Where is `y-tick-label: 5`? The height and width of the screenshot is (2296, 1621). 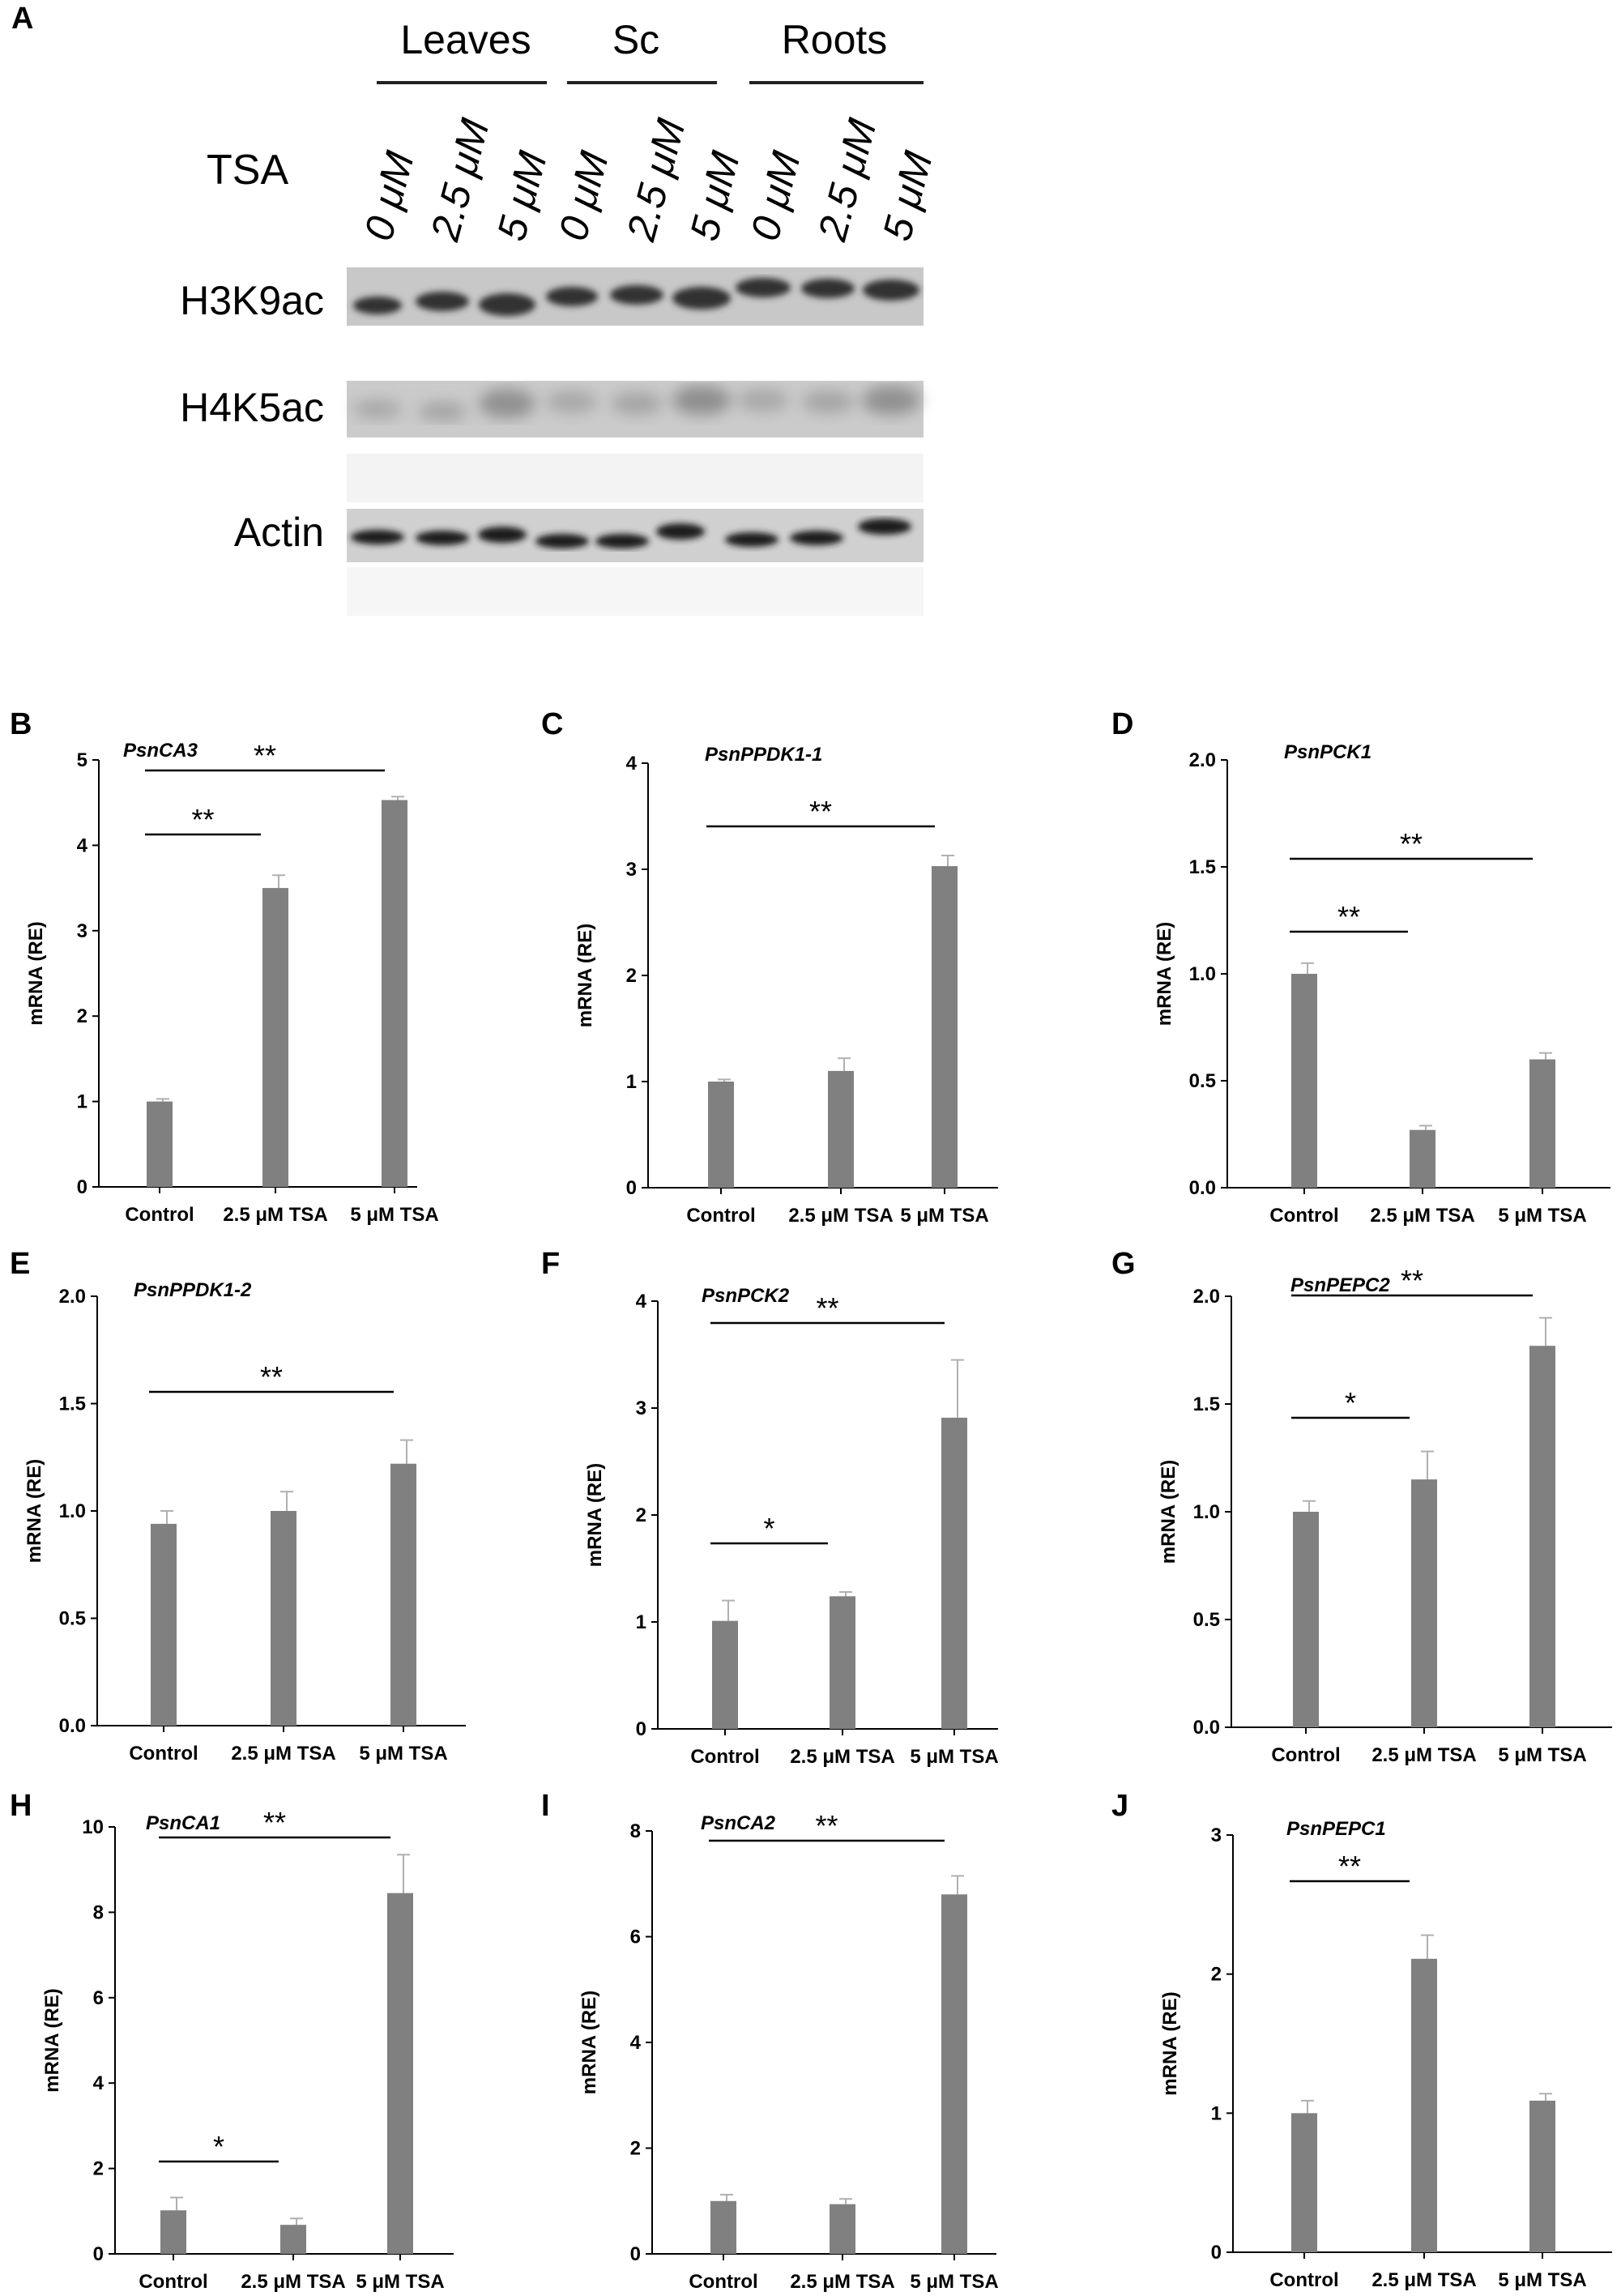 y-tick-label: 5 is located at coordinates (82, 760).